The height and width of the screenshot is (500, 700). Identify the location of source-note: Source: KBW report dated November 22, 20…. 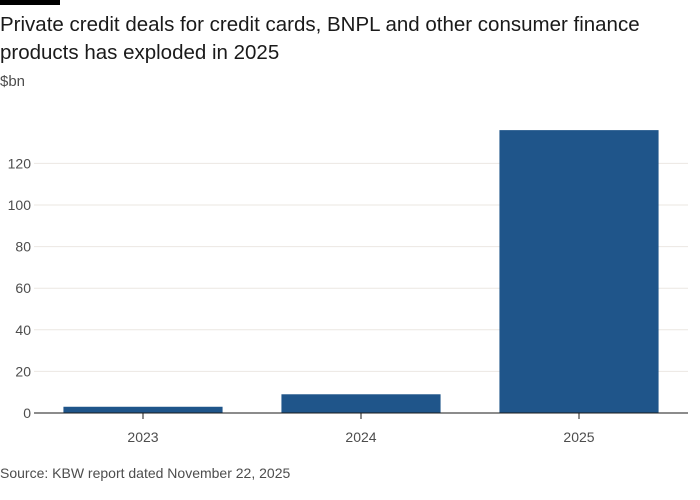
(145, 473).